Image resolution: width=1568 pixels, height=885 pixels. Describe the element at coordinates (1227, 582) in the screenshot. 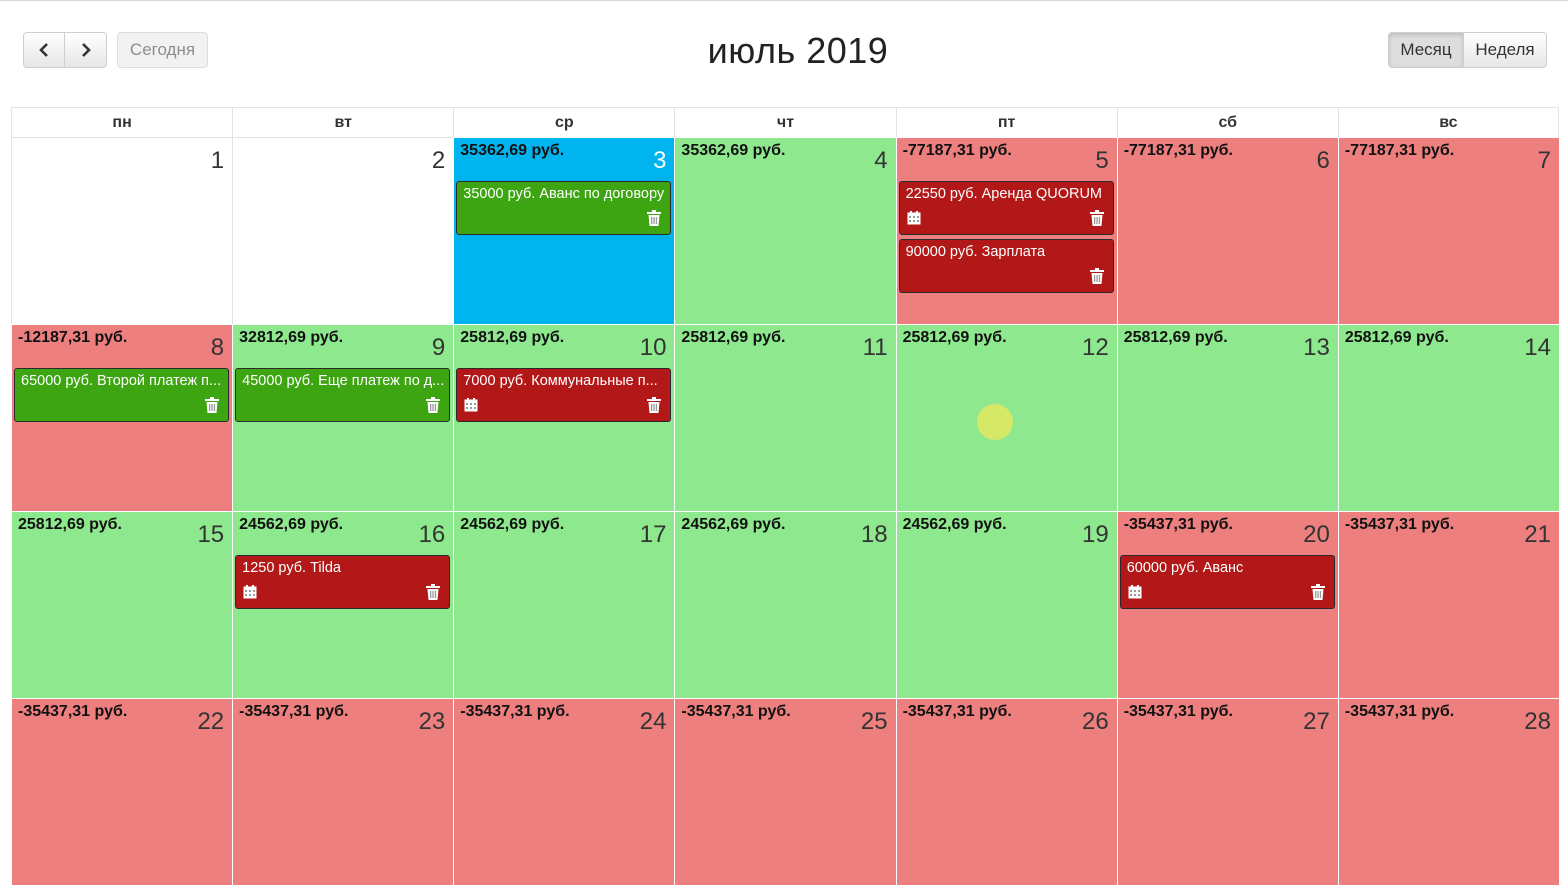

I see `calendar-event: 60000 руб. Аванс` at that location.